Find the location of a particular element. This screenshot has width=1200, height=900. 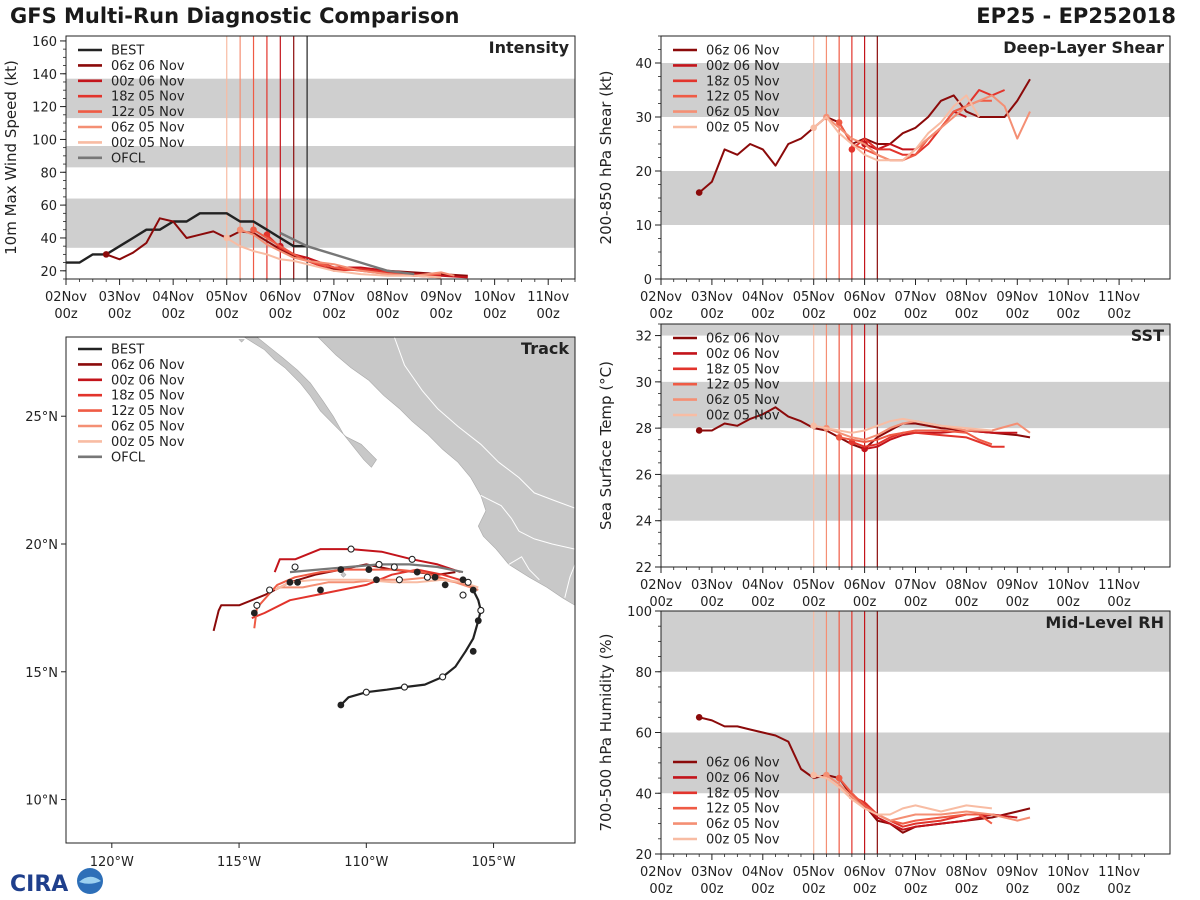

sst-xtick-day: 03Nov is located at coordinates (712, 585).